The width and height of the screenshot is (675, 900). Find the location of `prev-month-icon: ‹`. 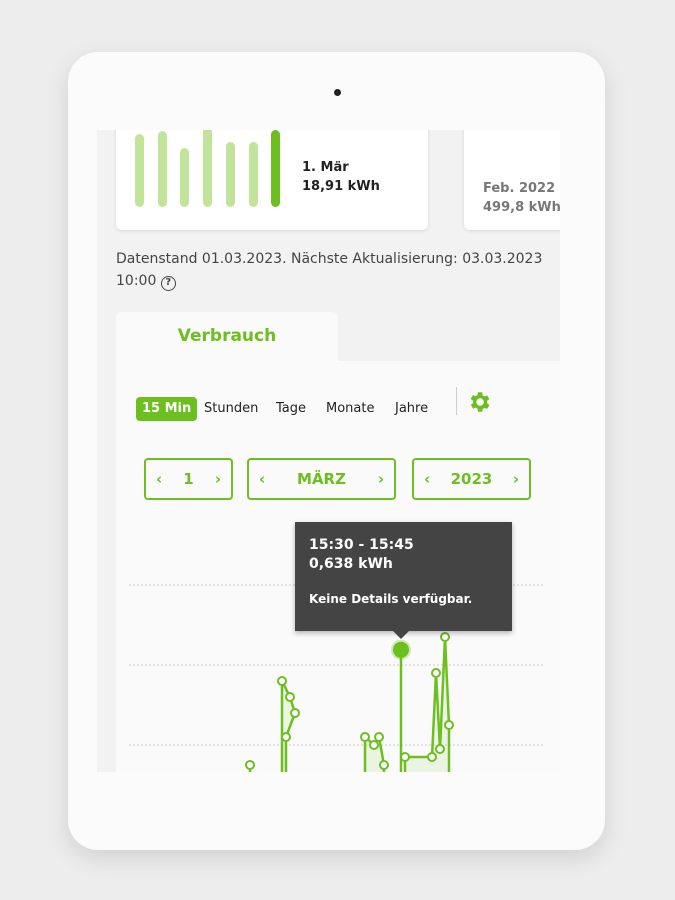

prev-month-icon: ‹ is located at coordinates (262, 479).